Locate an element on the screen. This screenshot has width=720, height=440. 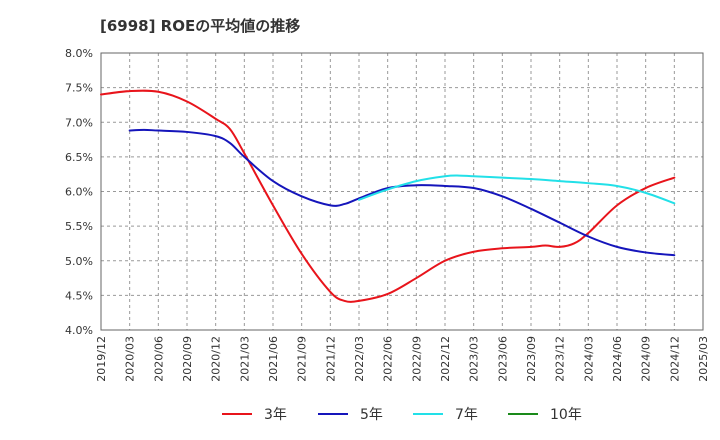
x-tick-label: 2022/03 is located at coordinates (359, 359).